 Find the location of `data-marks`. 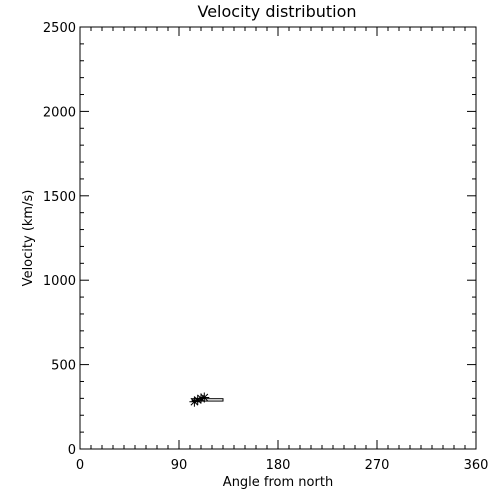

data-marks is located at coordinates (206, 399).